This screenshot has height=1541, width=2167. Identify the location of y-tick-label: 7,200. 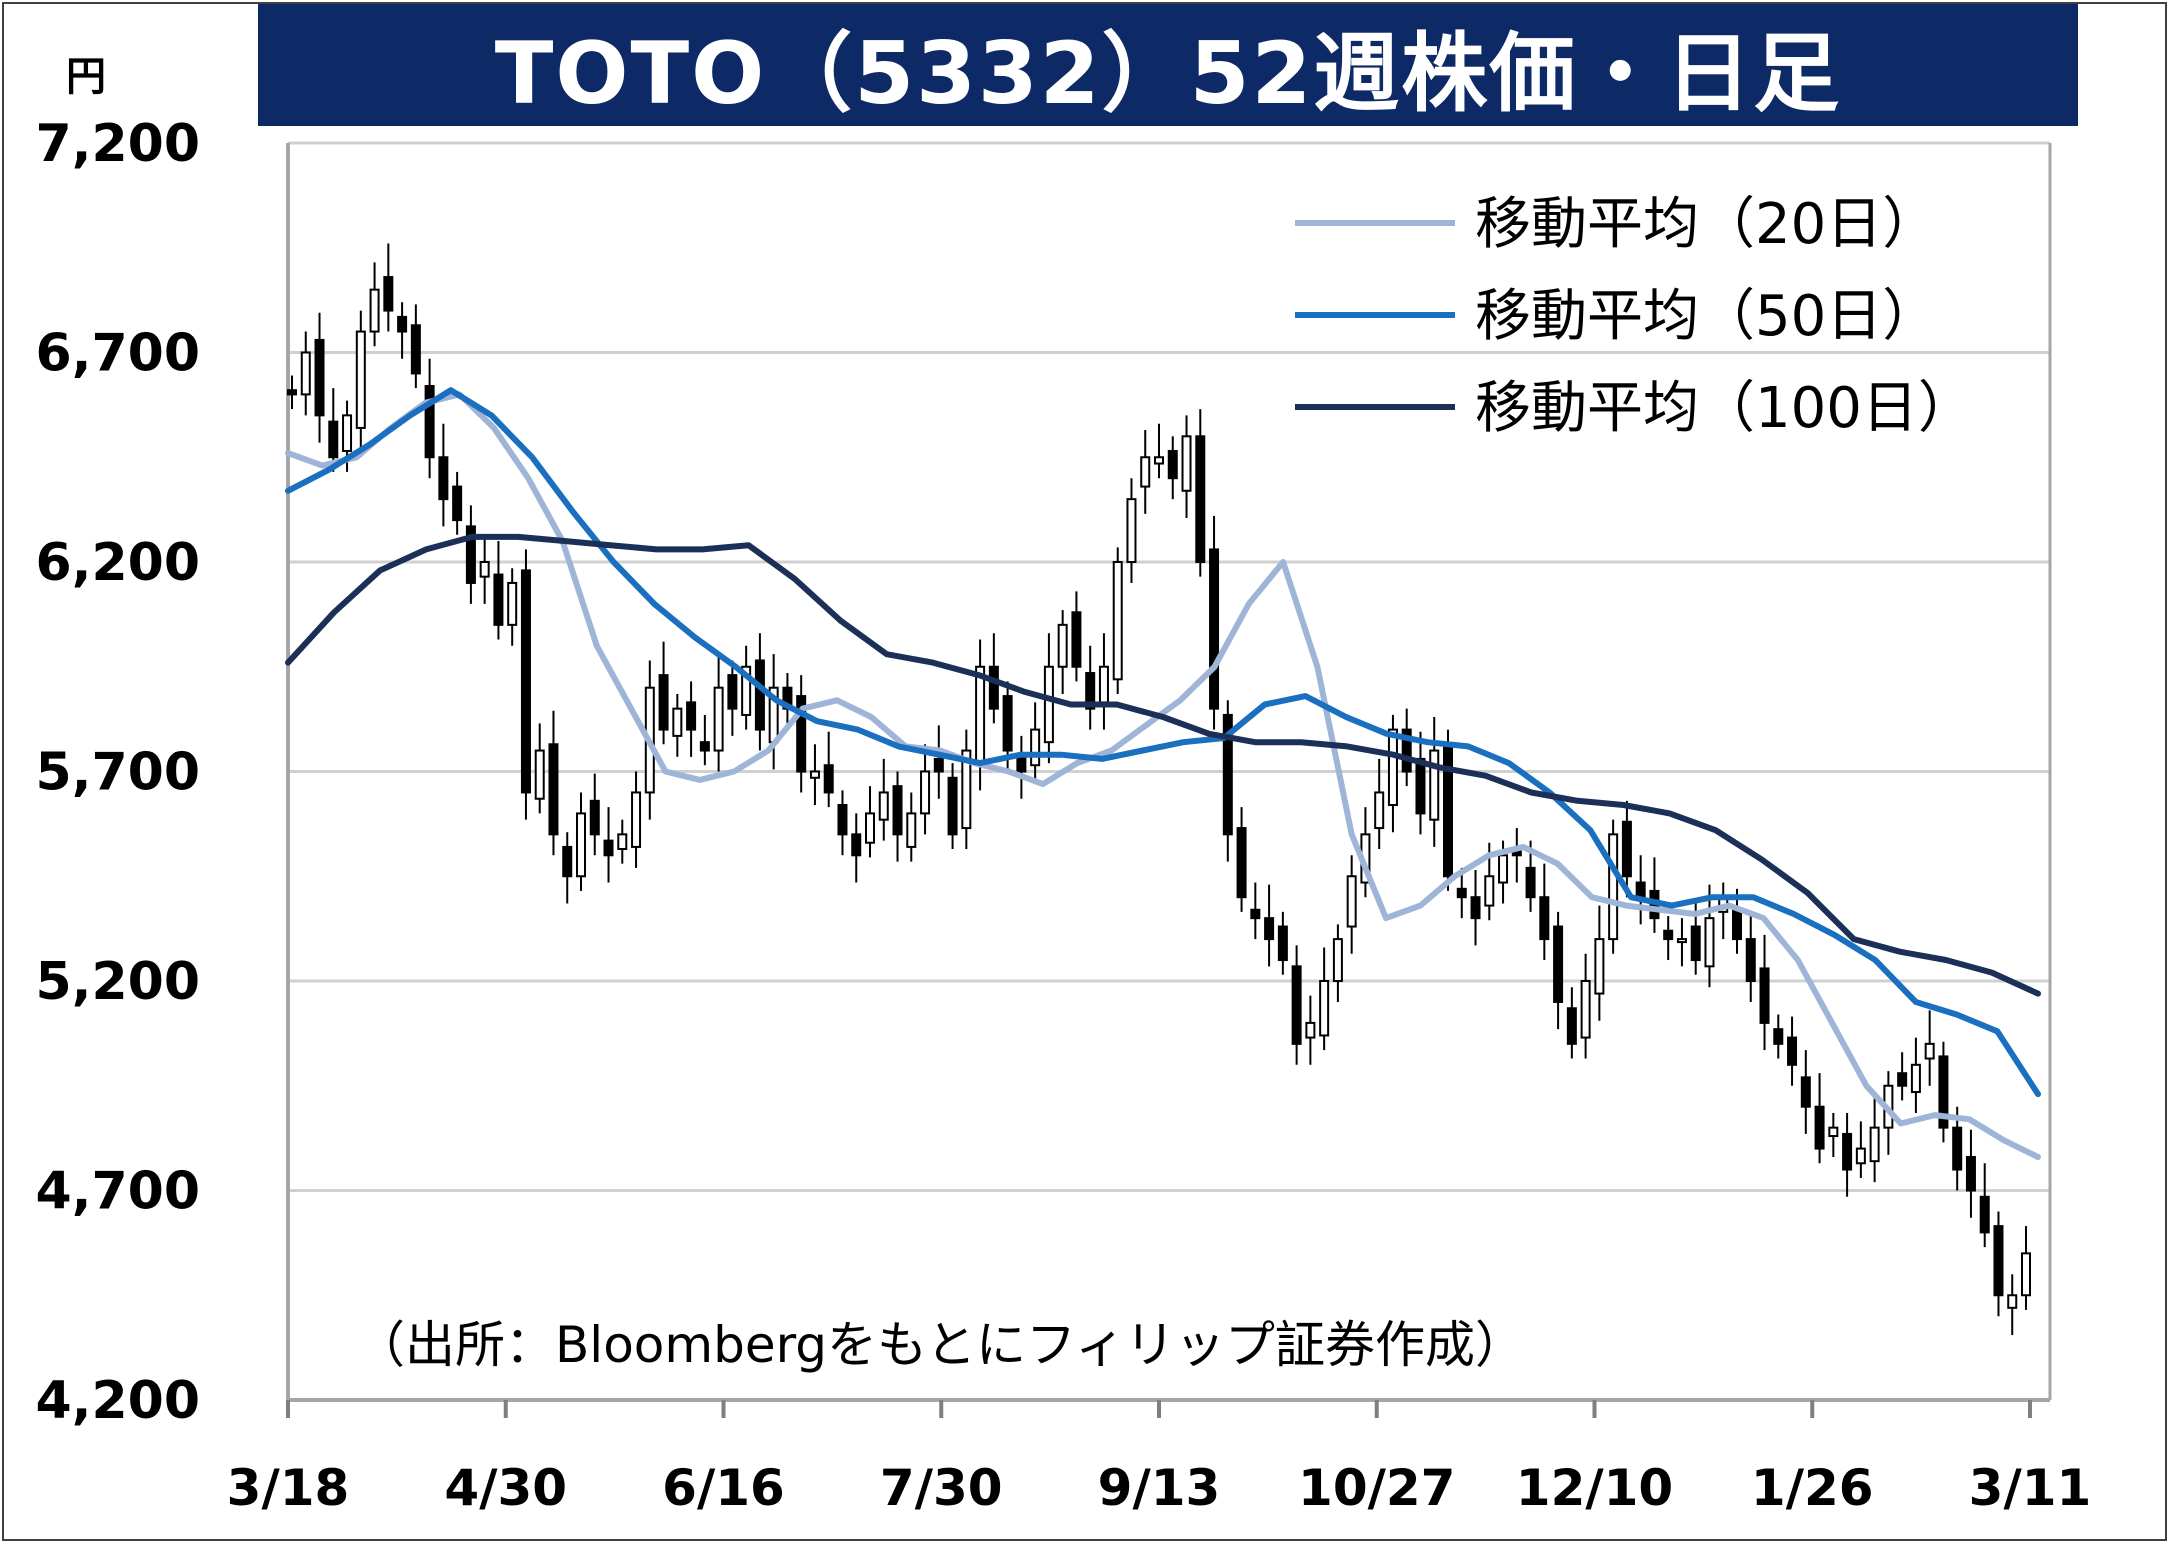
(118, 144).